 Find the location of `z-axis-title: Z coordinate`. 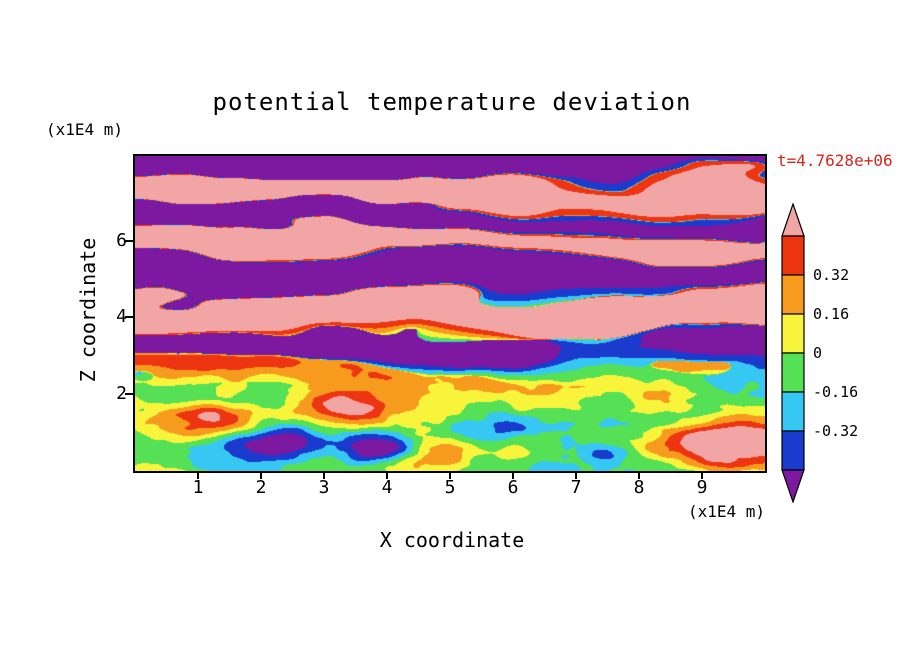

z-axis-title: Z coordinate is located at coordinates (88, 310).